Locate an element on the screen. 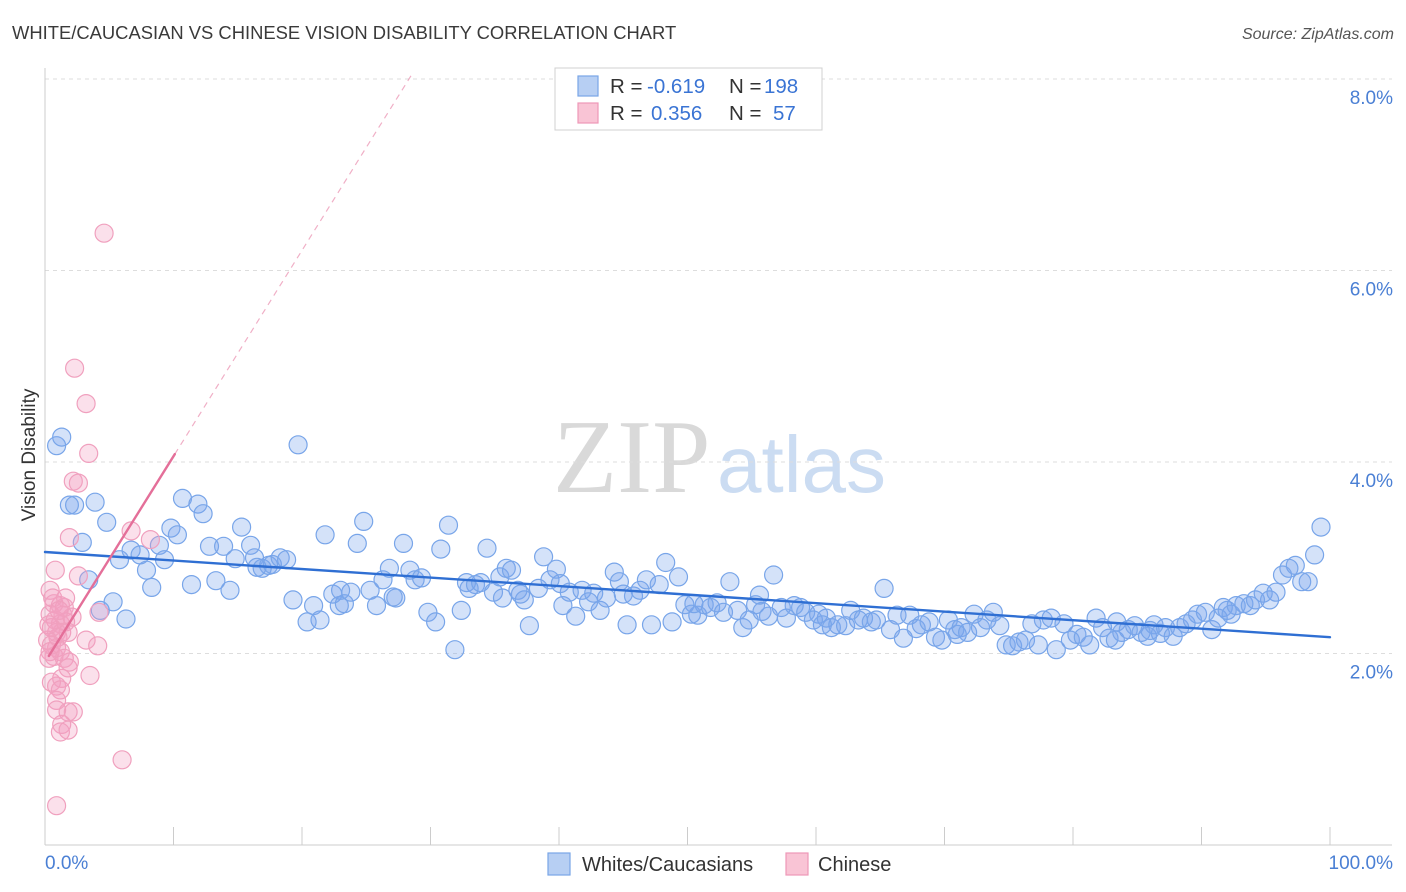 This screenshot has height=892, width=1406. x-tick-label: 100.0% is located at coordinates (1361, 863).